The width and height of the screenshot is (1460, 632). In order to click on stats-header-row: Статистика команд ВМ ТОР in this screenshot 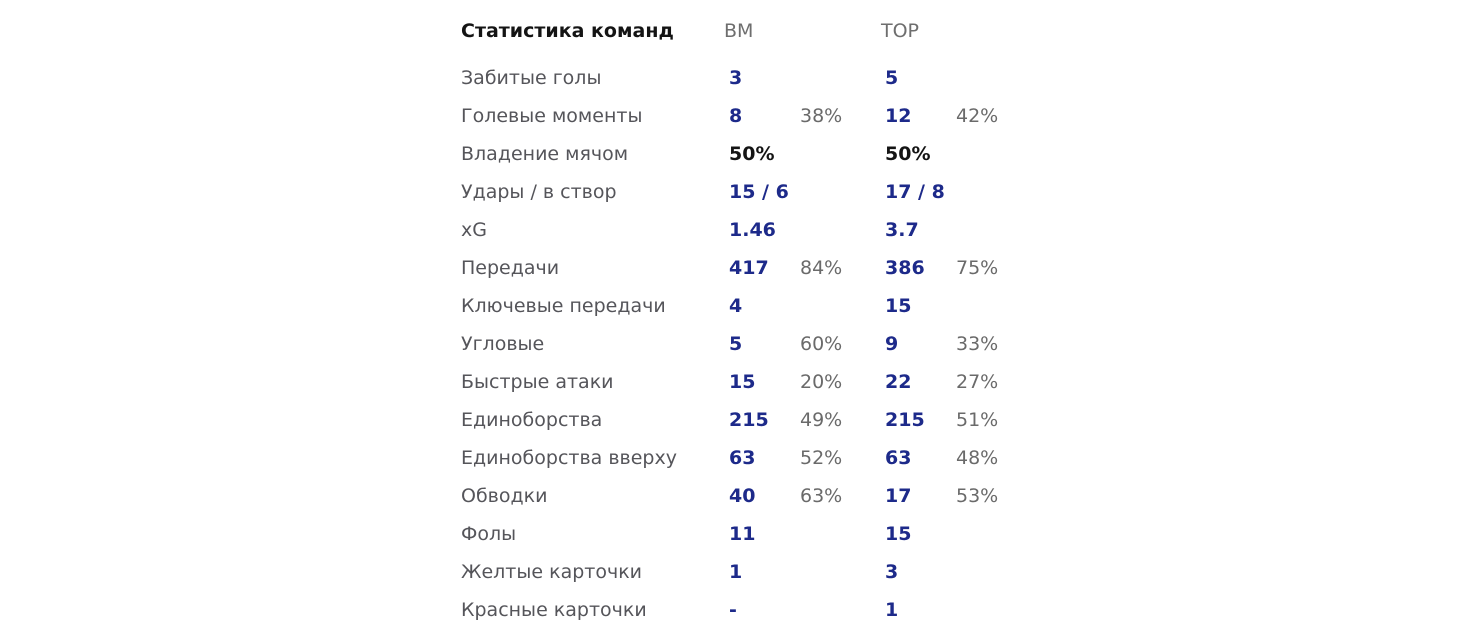, I will do `click(741, 31)`.